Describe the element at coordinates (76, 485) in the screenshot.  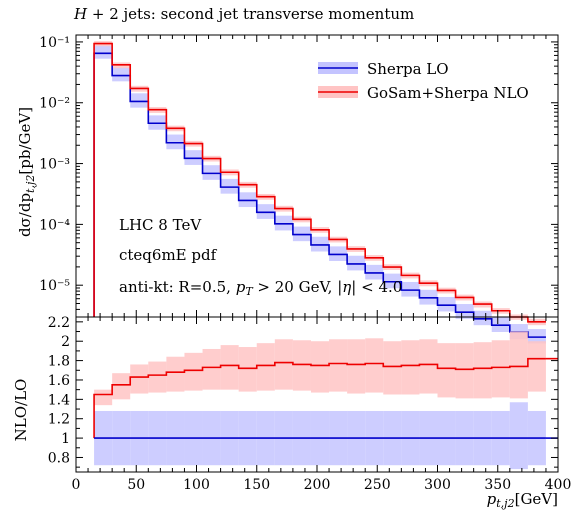
I see `x-tick-label-0: 0` at that location.